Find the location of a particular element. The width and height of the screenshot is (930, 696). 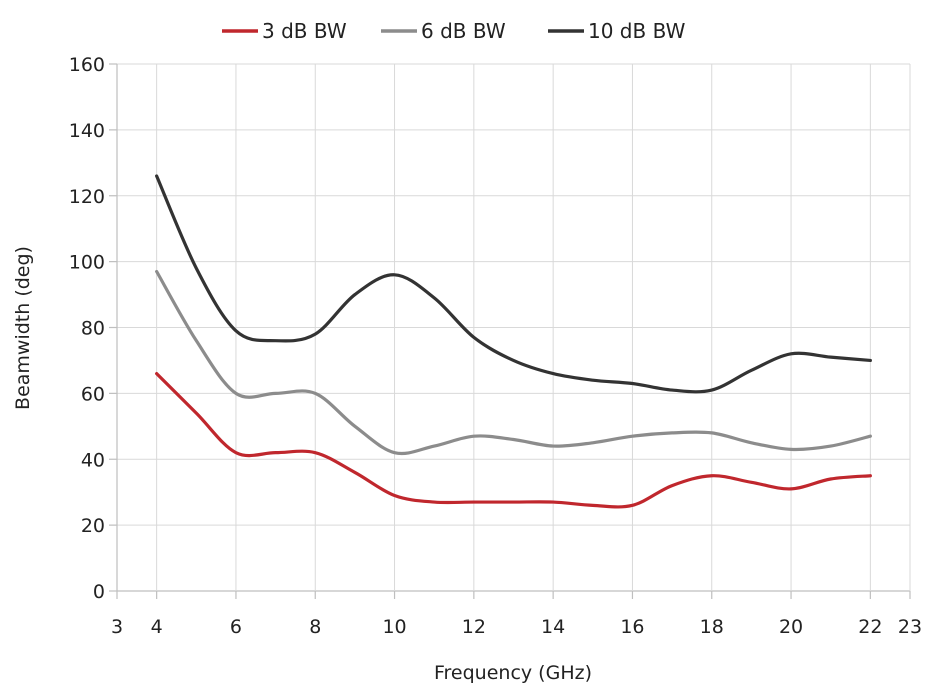

legend: 3 dB BW 6 dB BW 10 dB BW is located at coordinates (454, 31).